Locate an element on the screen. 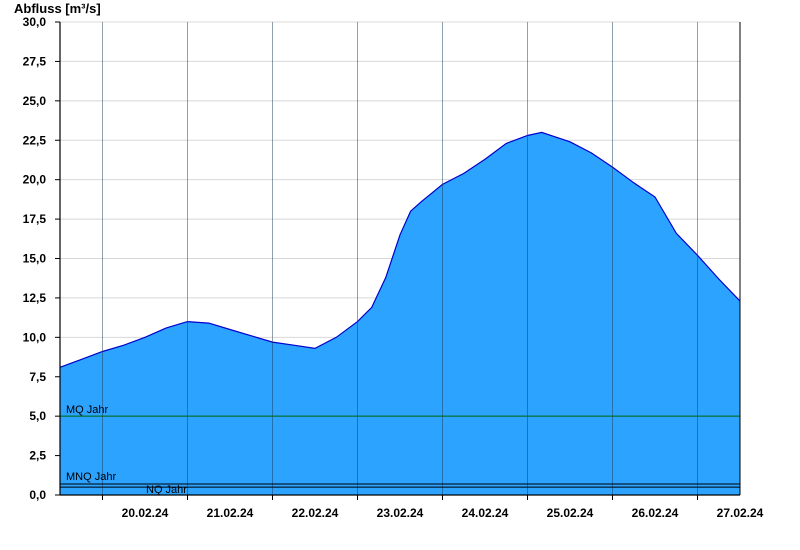  y-tick-label: 5,0 is located at coordinates (37, 416).